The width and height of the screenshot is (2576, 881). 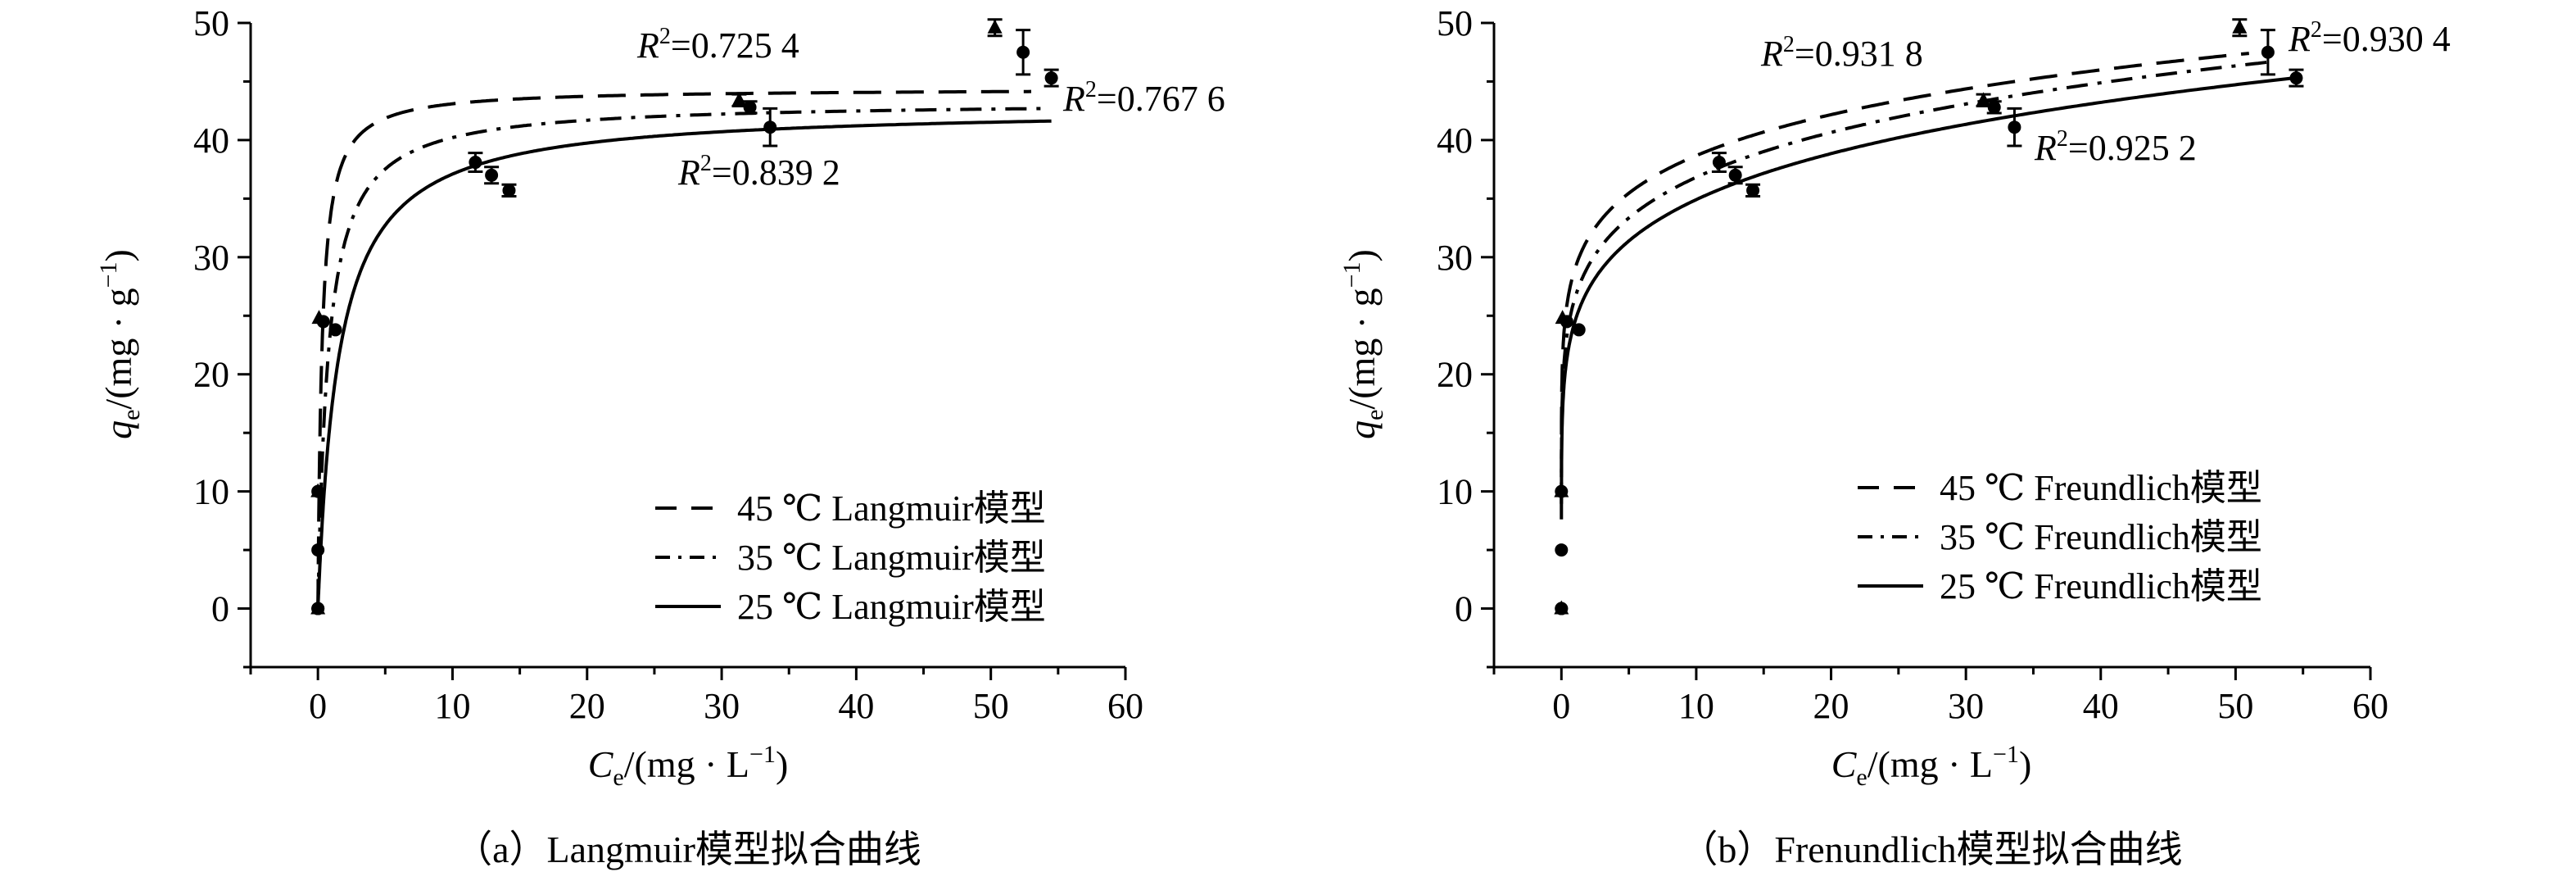 I want to click on panel-a-r2-labels: R2=0.725 4 R2=0.767 6 R2=0.839 2, so click(x=930, y=108).